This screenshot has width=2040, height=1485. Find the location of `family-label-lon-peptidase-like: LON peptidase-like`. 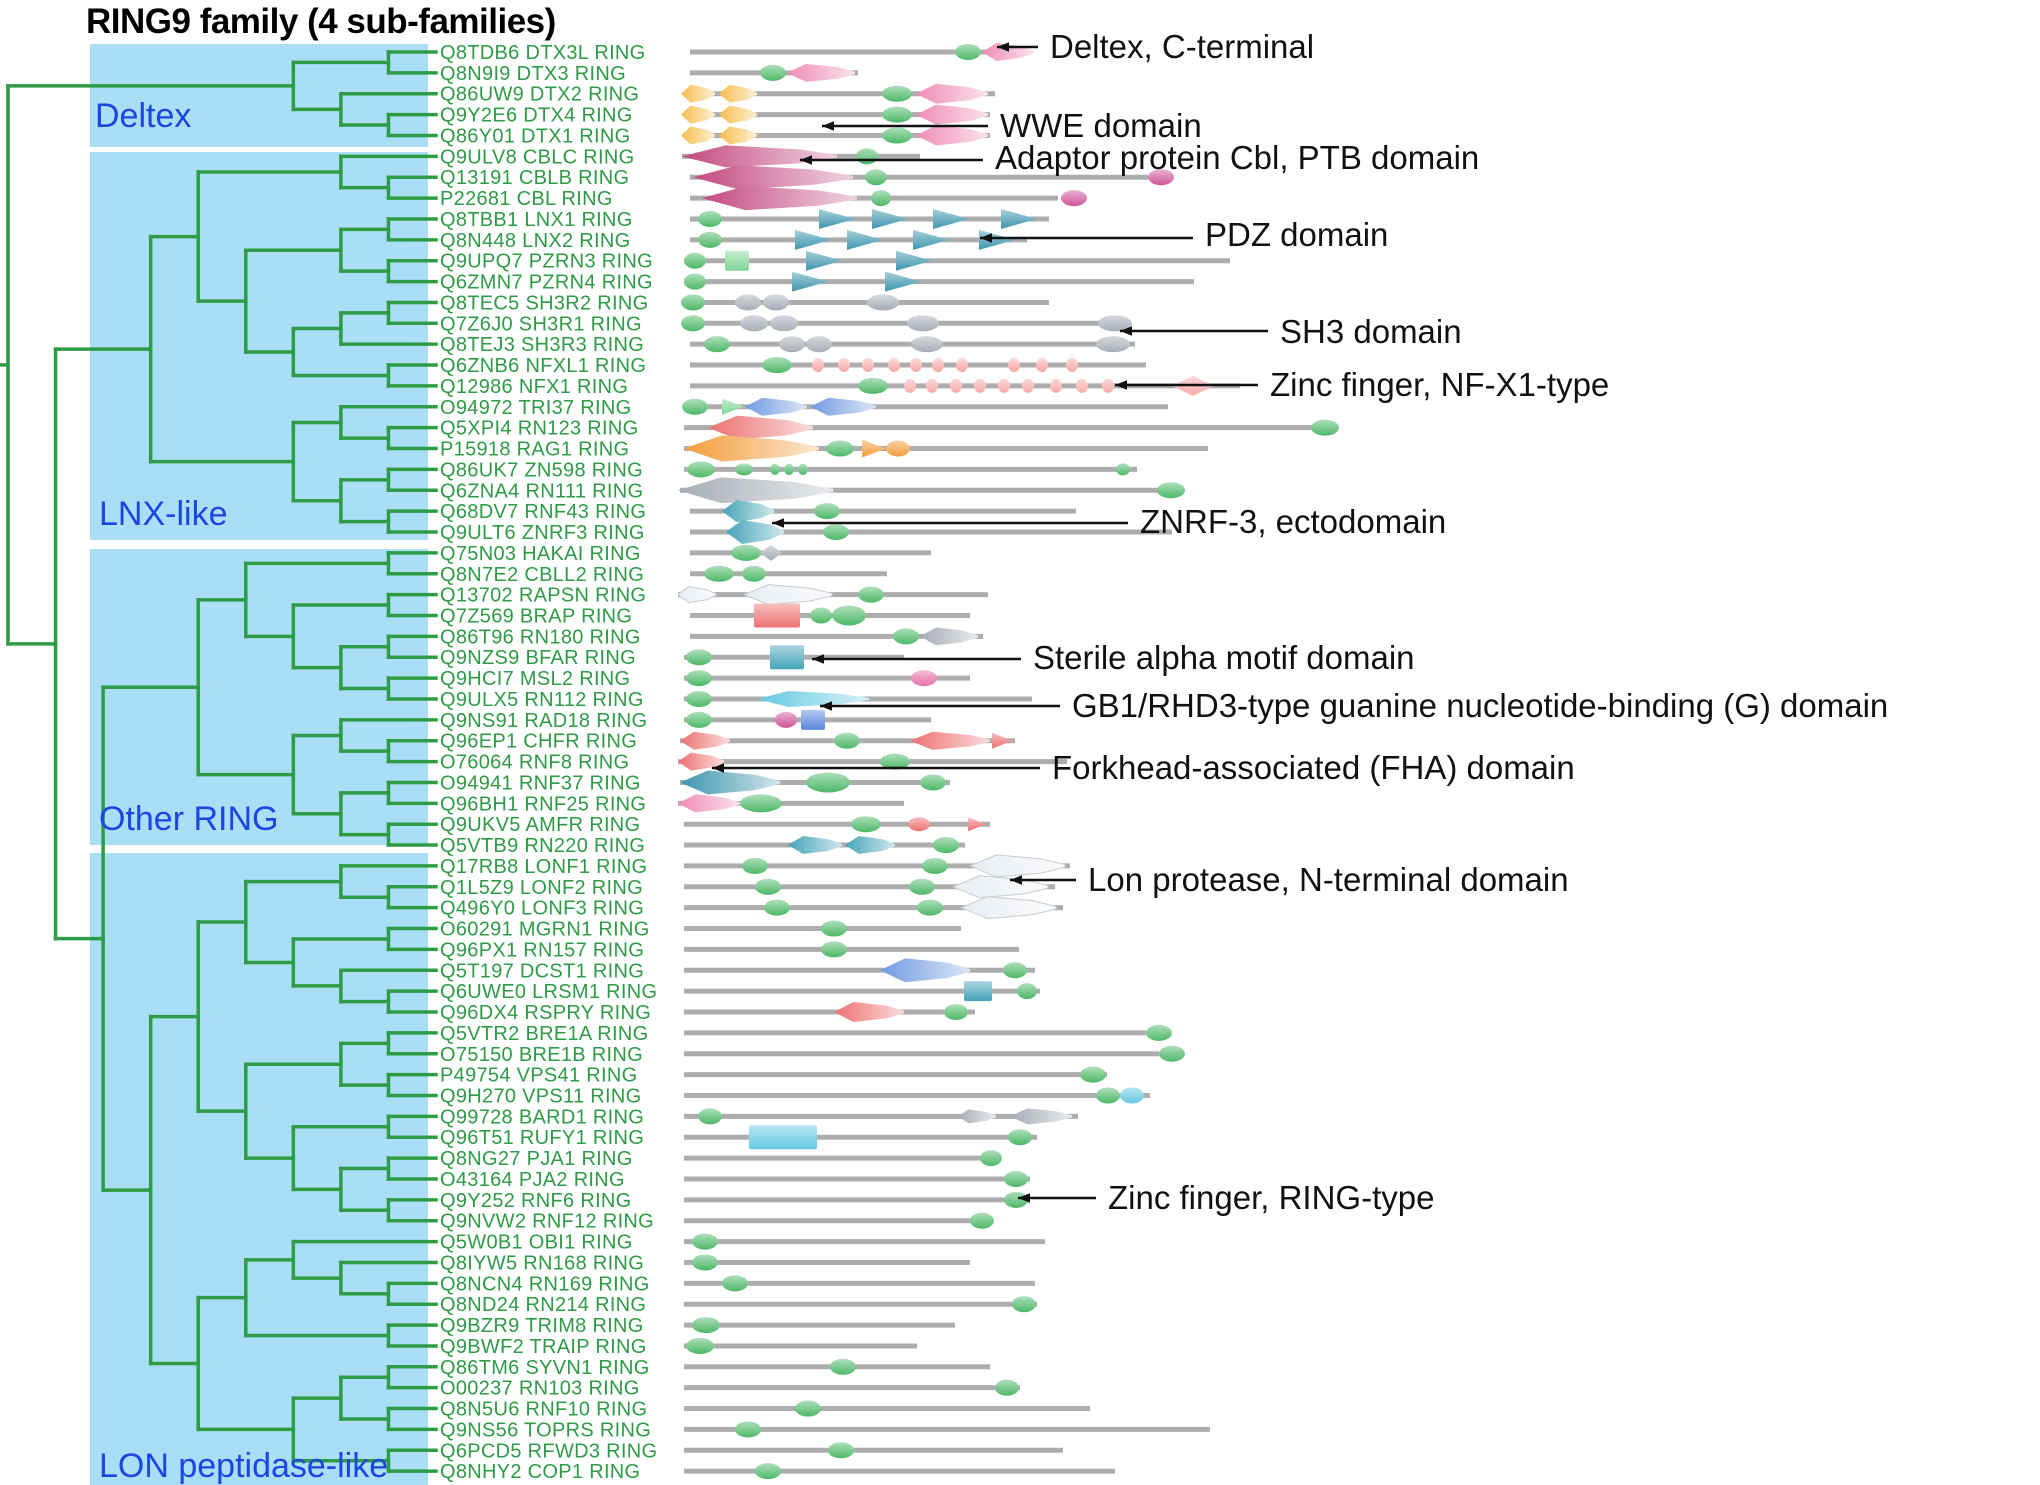

family-label-lon-peptidase-like: LON peptidase-like is located at coordinates (243, 1466).